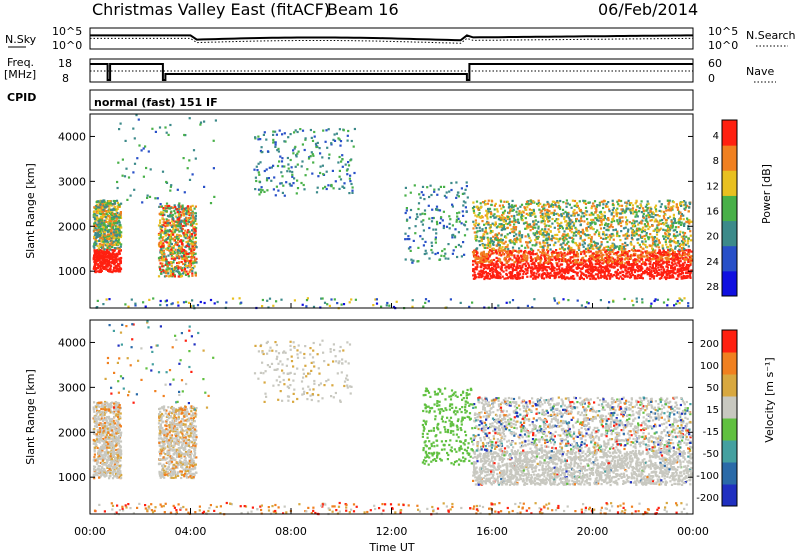 This screenshot has height=558, width=800. Describe the element at coordinates (21, 39) in the screenshot. I see `nsky-label: N.Sky` at that location.